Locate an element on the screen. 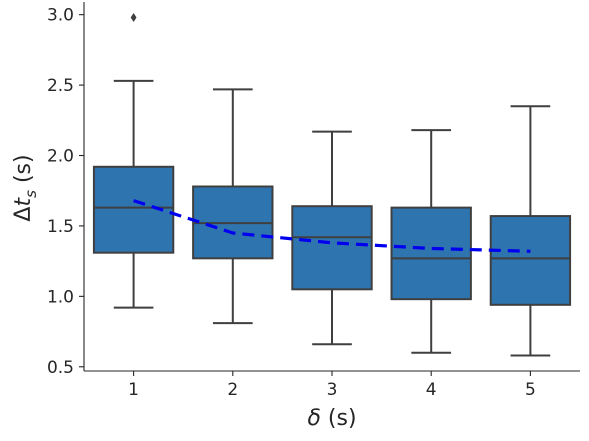 This screenshot has width=589, height=441. y-tick-label: 2.5 is located at coordinates (60, 86).